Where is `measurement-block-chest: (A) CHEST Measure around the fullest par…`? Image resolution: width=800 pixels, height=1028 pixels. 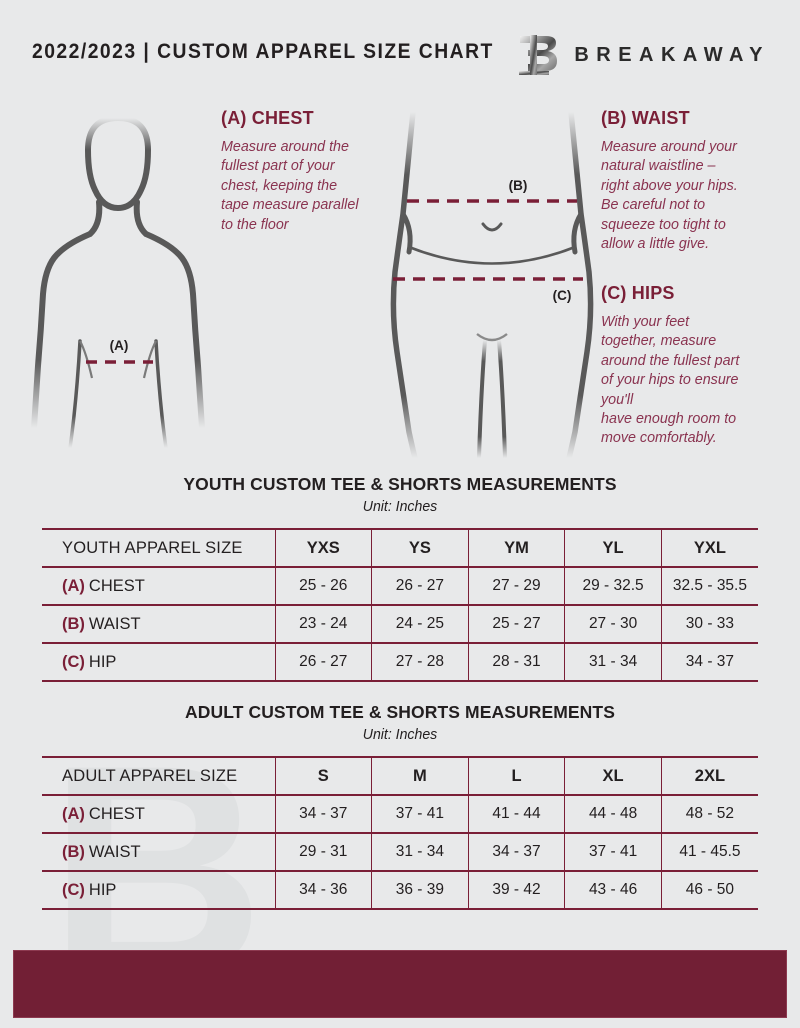 measurement-block-chest: (A) CHEST Measure around the fullest par… is located at coordinates (308, 171).